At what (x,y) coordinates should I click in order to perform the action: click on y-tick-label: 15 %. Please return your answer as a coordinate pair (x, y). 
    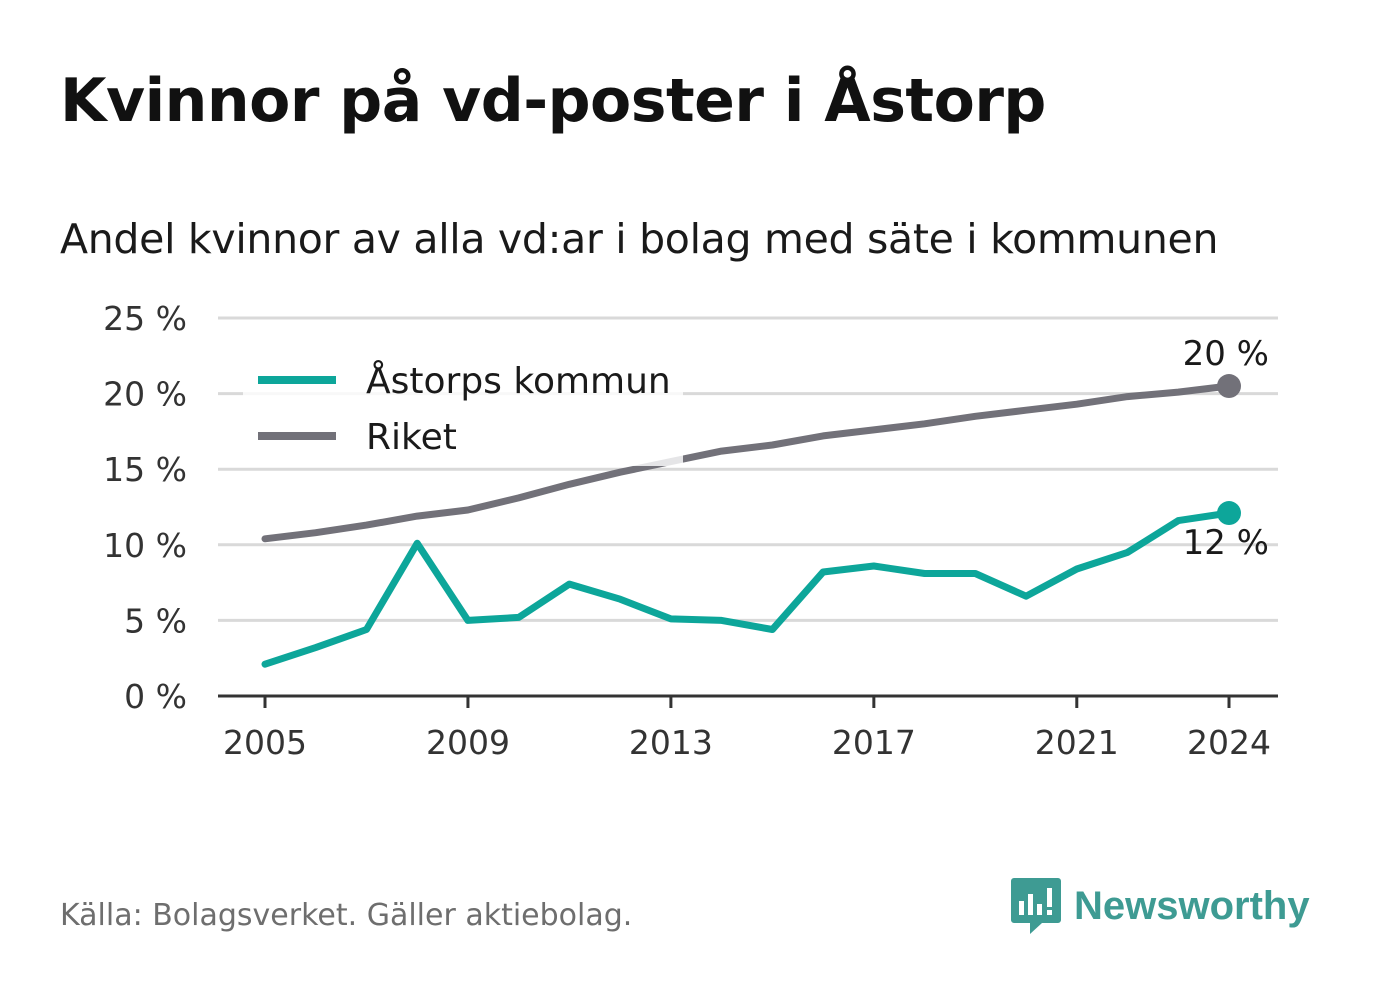
    Looking at the image, I should click on (145, 469).